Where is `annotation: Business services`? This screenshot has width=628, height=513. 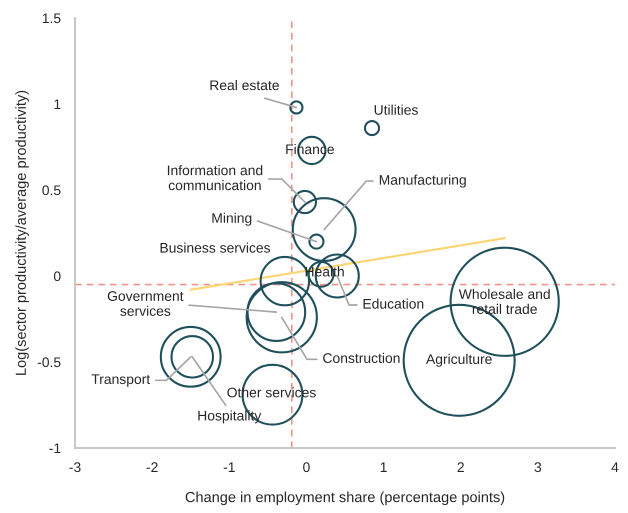 annotation: Business services is located at coordinates (215, 247).